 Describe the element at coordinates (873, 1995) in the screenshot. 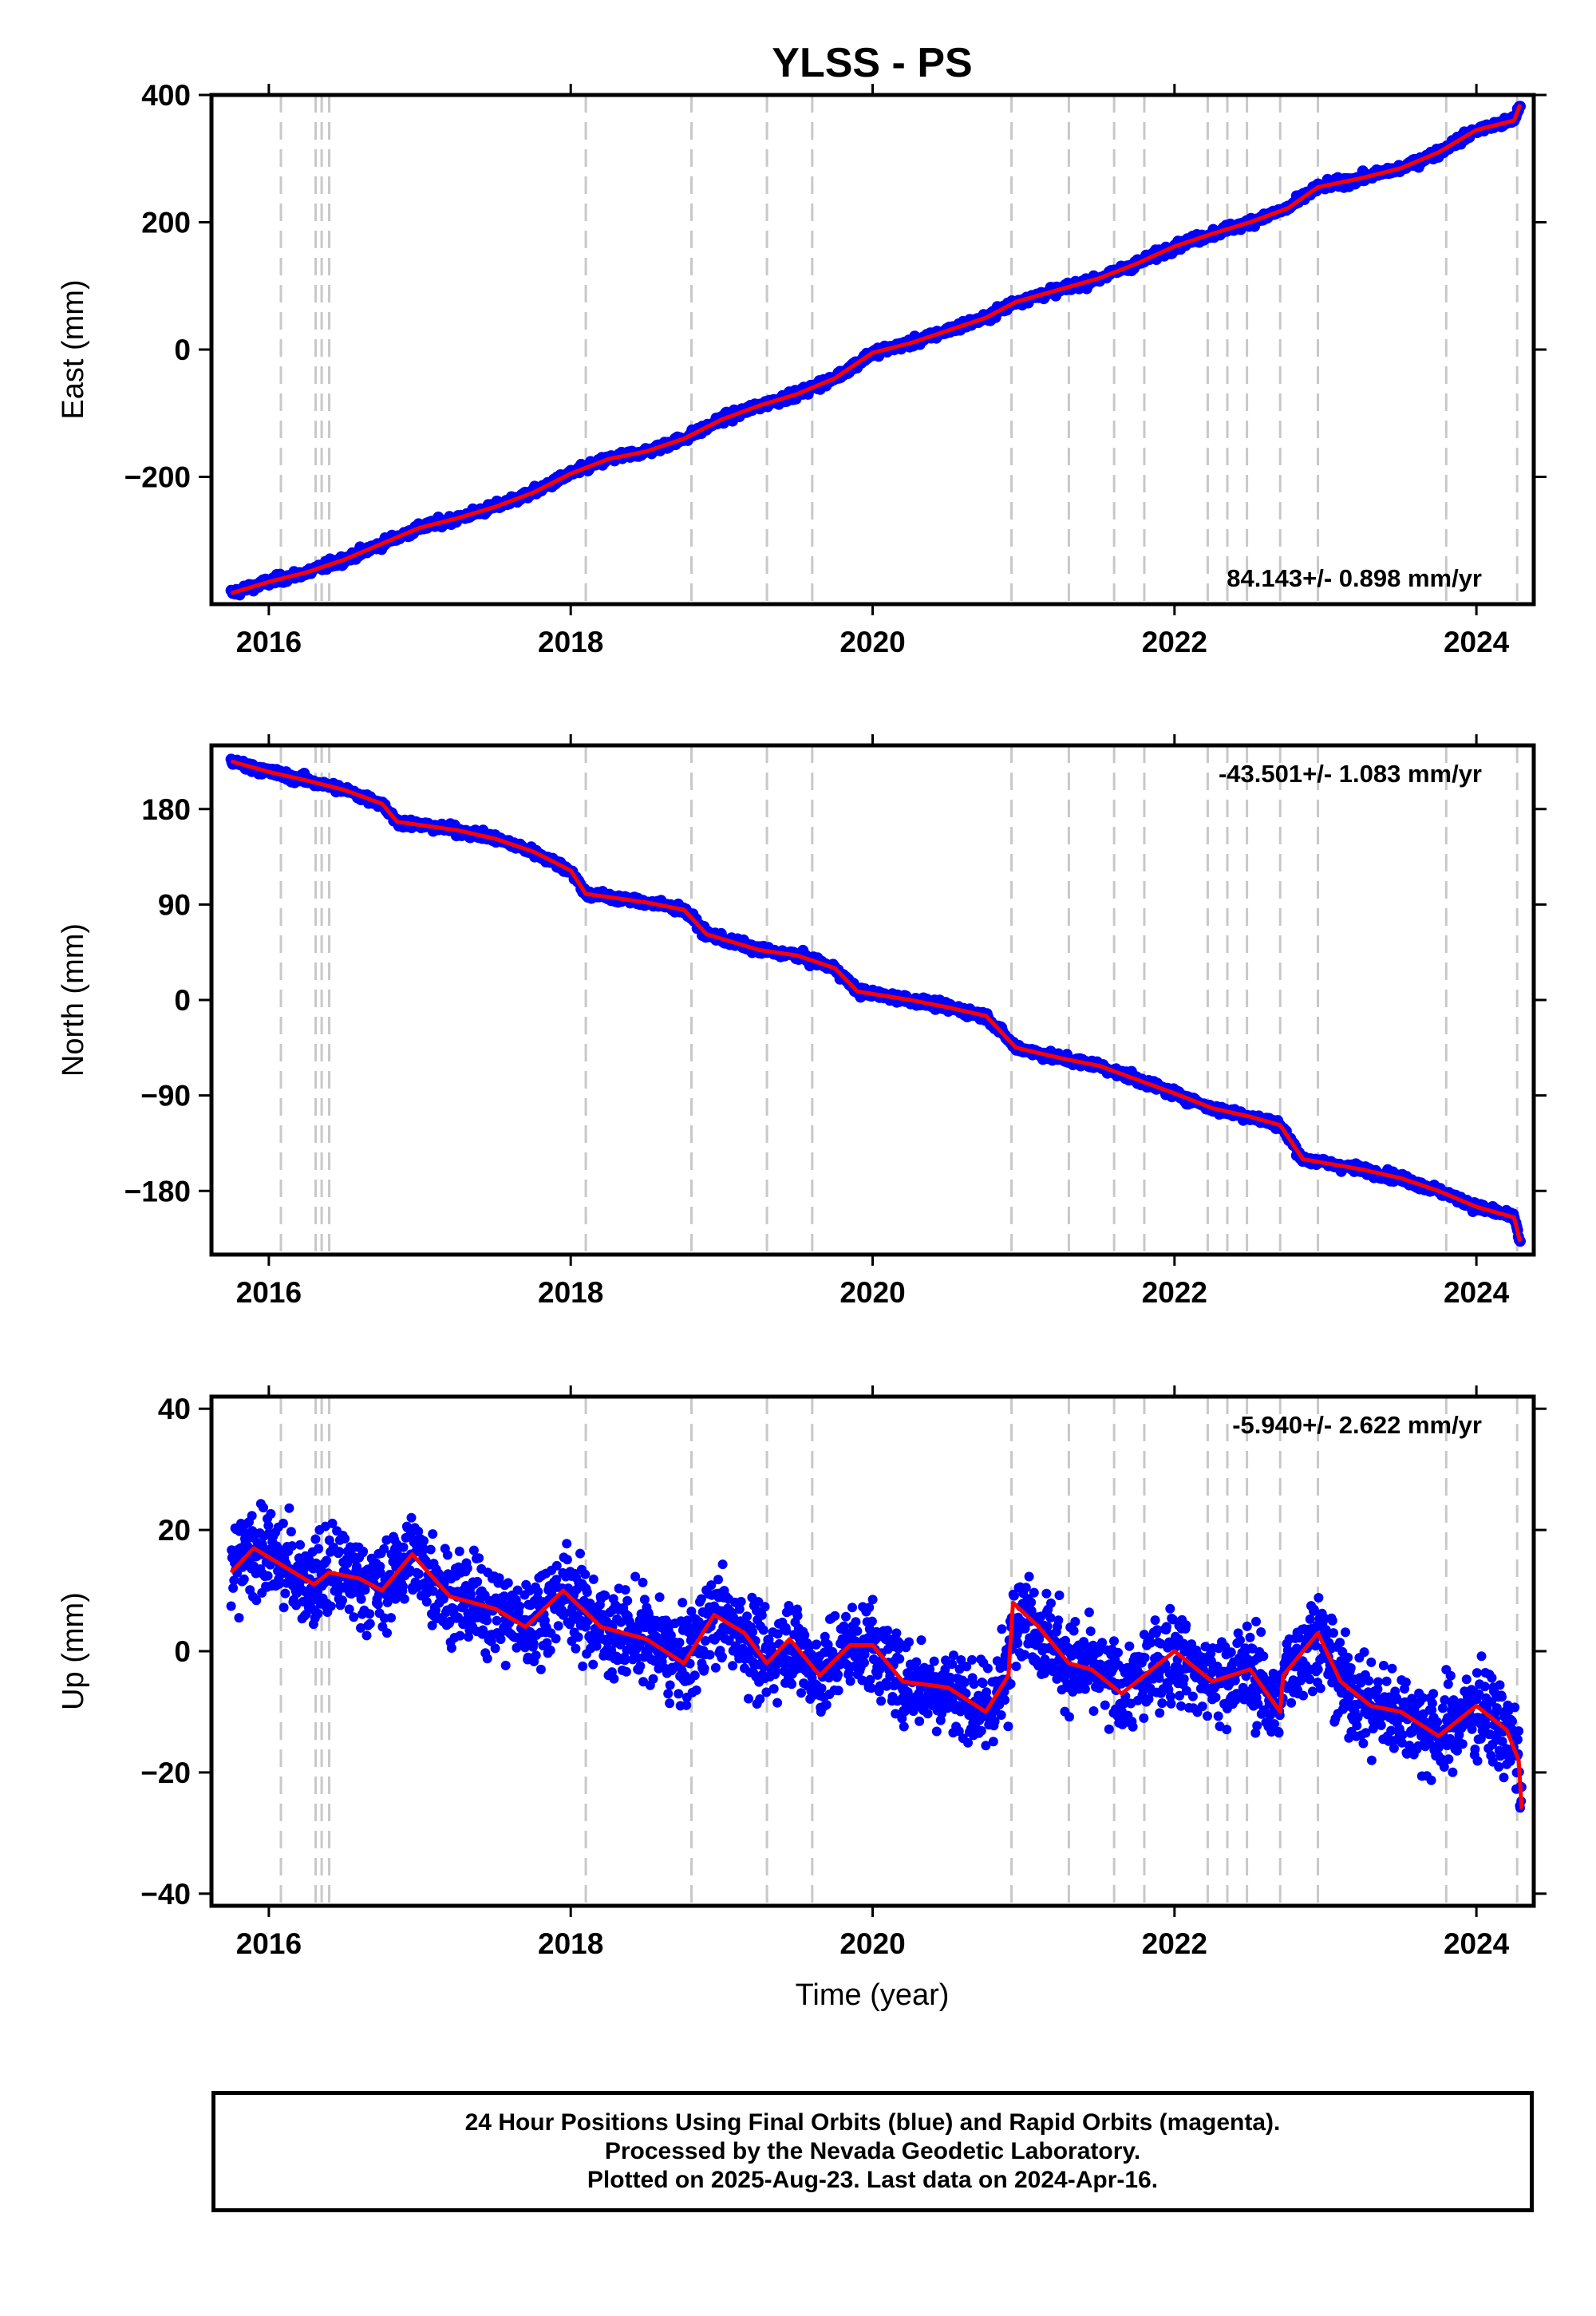

I see `x-axis-label: Time (year)` at that location.